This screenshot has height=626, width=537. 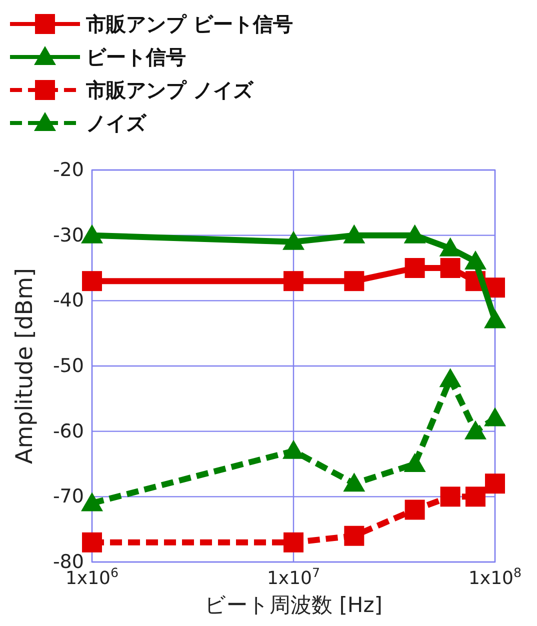 What do you see at coordinates (169, 90) in the screenshot?
I see `legend-label: 市販アンプ ノイズ` at bounding box center [169, 90].